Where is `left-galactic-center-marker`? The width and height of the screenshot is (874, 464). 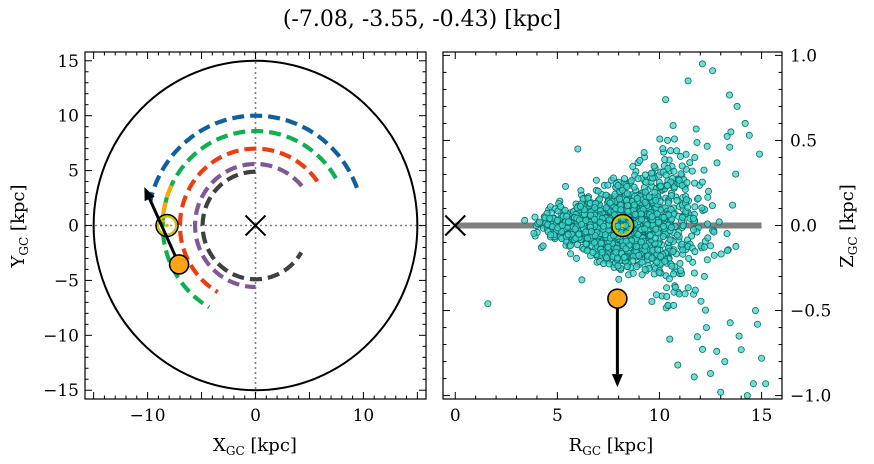 left-galactic-center-marker is located at coordinates (255, 225).